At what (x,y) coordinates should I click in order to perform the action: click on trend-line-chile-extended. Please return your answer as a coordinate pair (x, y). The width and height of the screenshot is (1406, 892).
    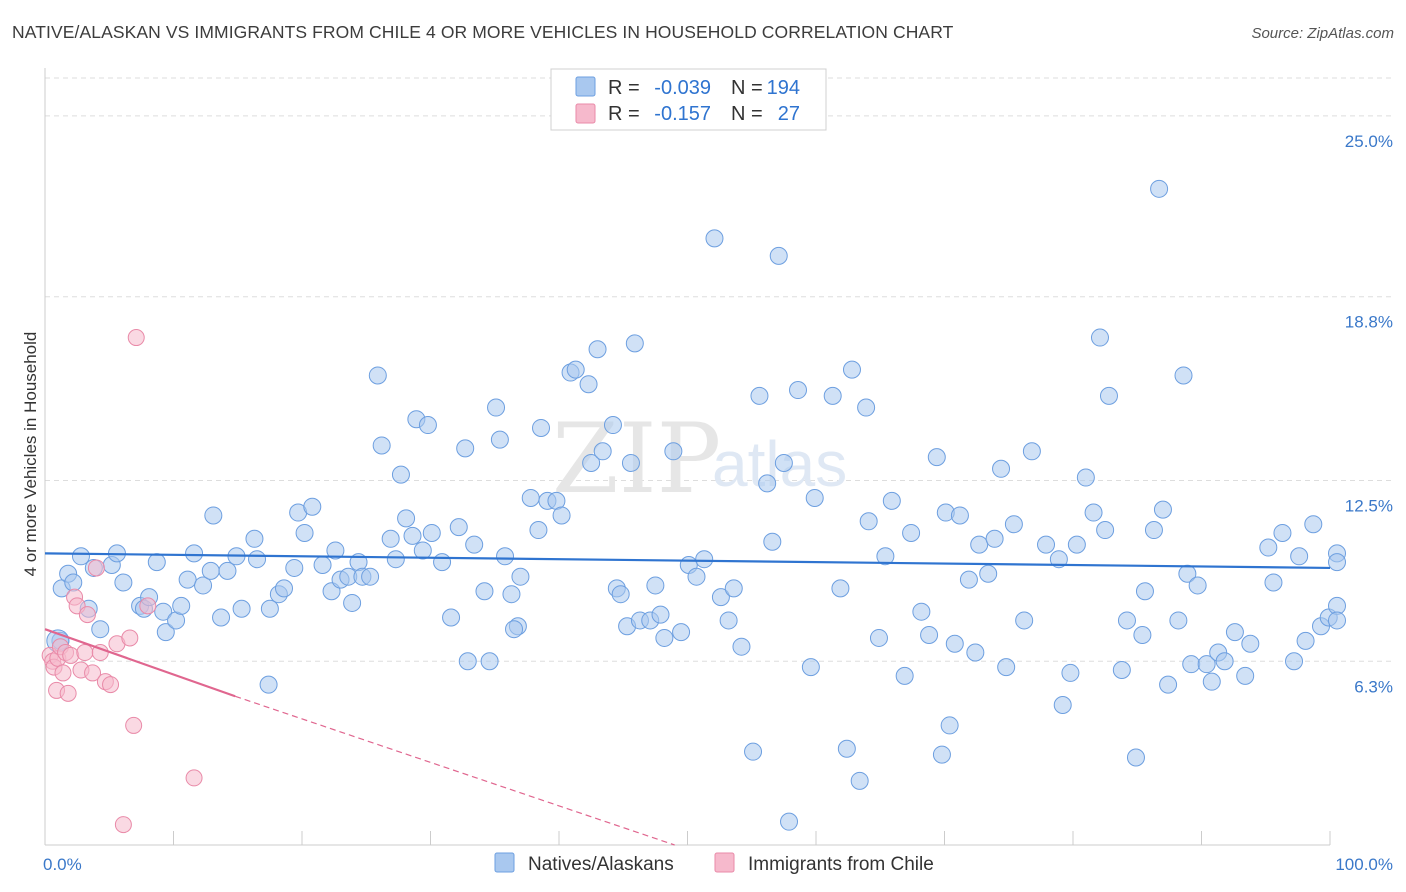
    Looking at the image, I should click on (454, 770).